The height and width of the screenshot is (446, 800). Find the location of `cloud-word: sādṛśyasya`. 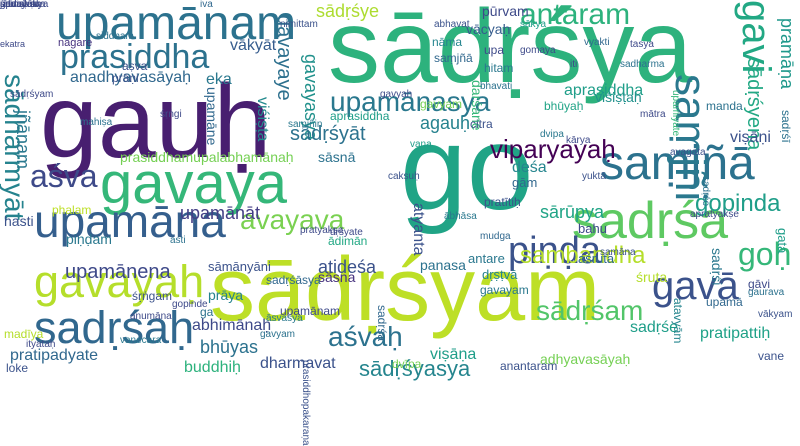

cloud-word: sādṛśyasya is located at coordinates (415, 368).